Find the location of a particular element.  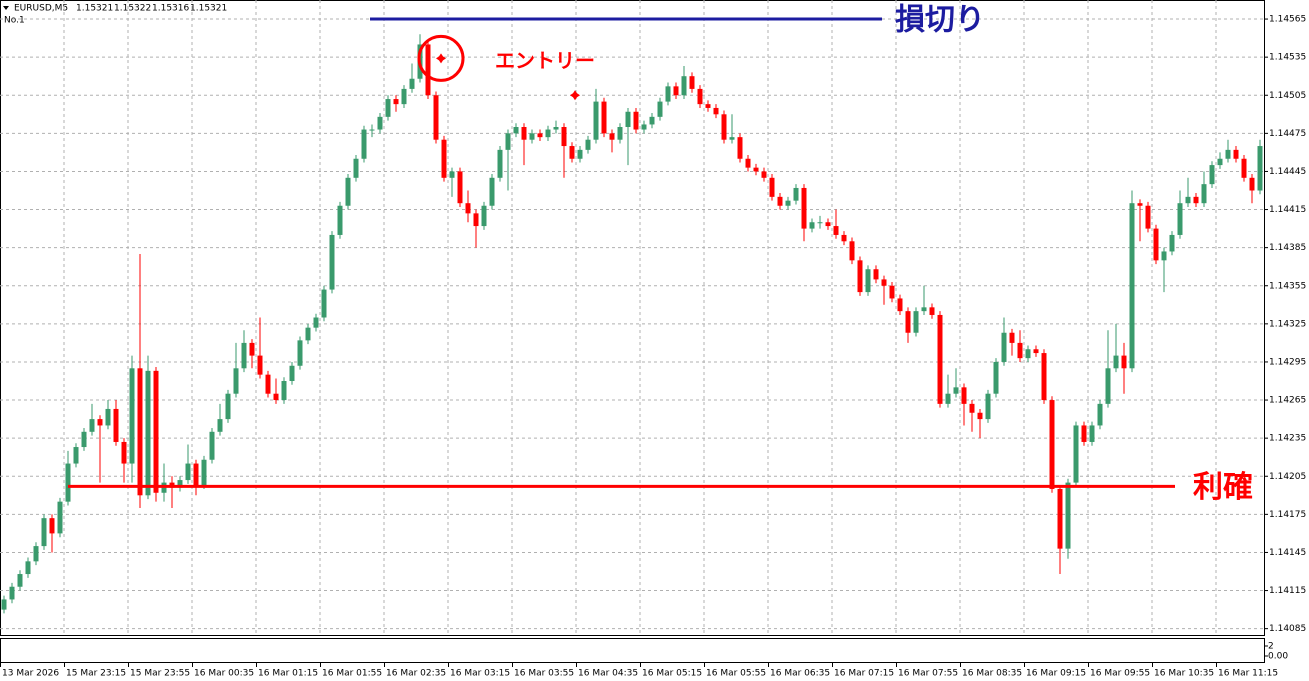

indicator-tick-label: 0.00 is located at coordinates (1278, 657).